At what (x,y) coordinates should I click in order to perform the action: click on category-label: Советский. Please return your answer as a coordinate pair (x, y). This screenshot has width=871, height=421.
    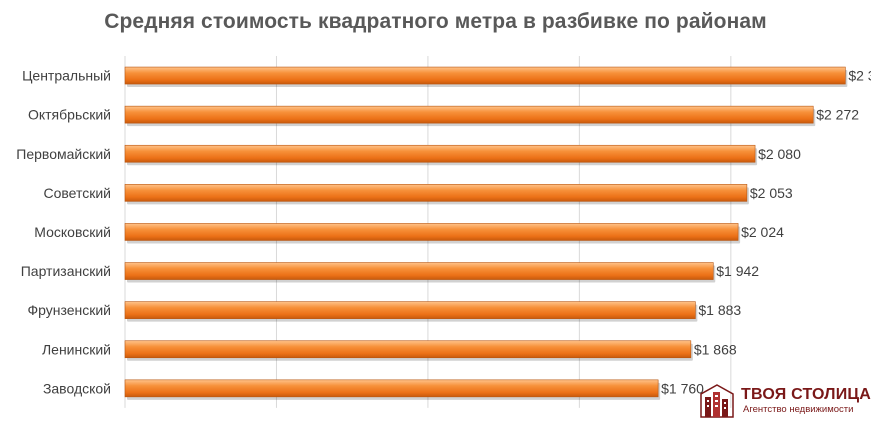
    Looking at the image, I should click on (77, 193).